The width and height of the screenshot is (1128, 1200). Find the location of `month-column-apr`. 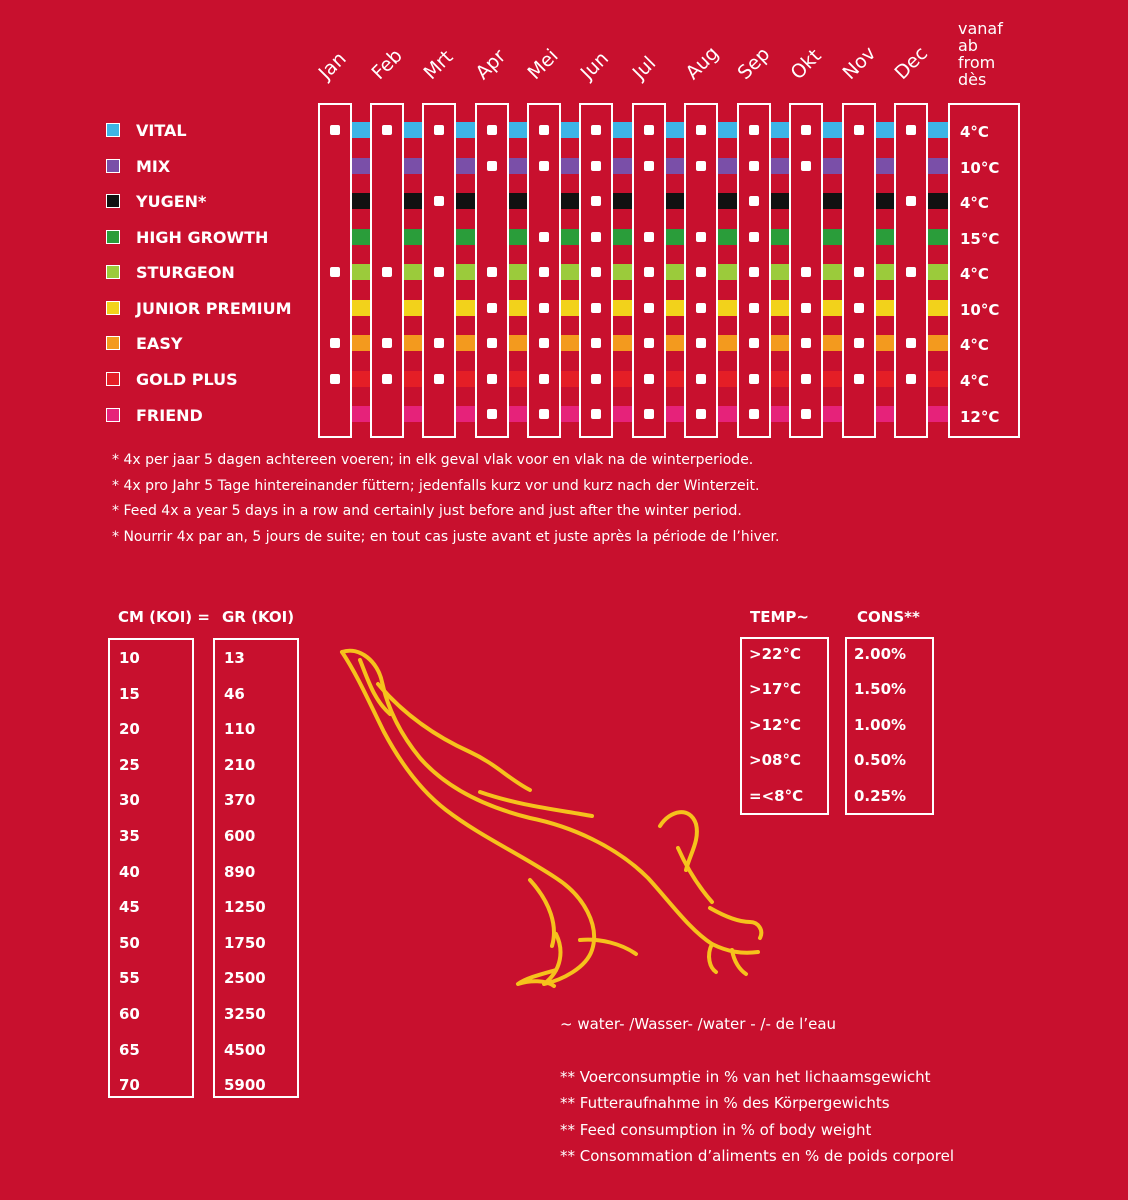

month-column-apr is located at coordinates (492, 270).